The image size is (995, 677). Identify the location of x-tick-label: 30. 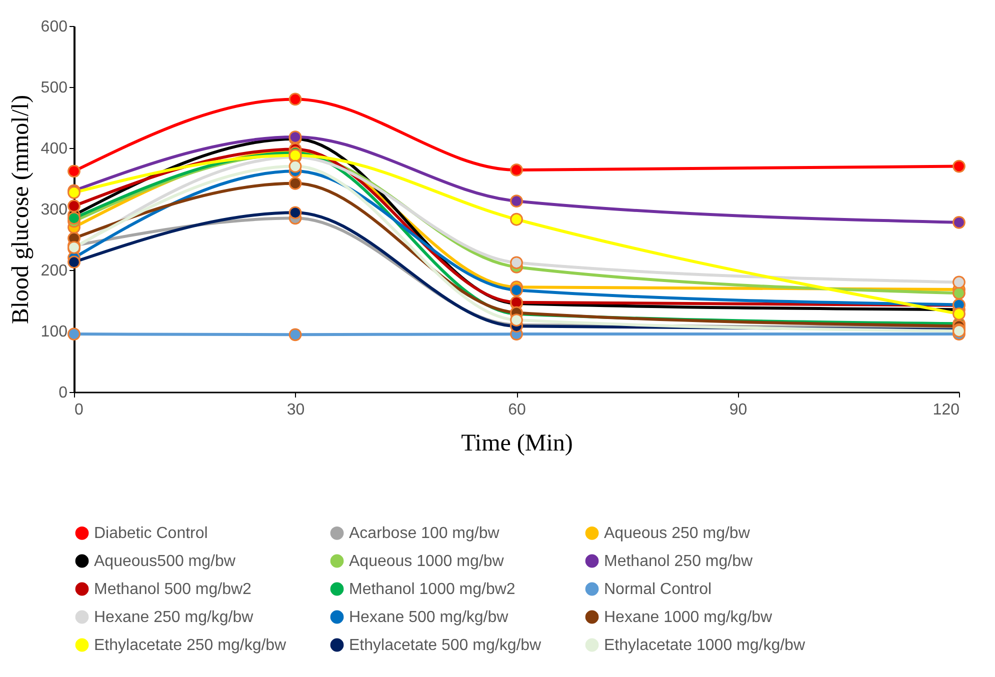
(295, 410).